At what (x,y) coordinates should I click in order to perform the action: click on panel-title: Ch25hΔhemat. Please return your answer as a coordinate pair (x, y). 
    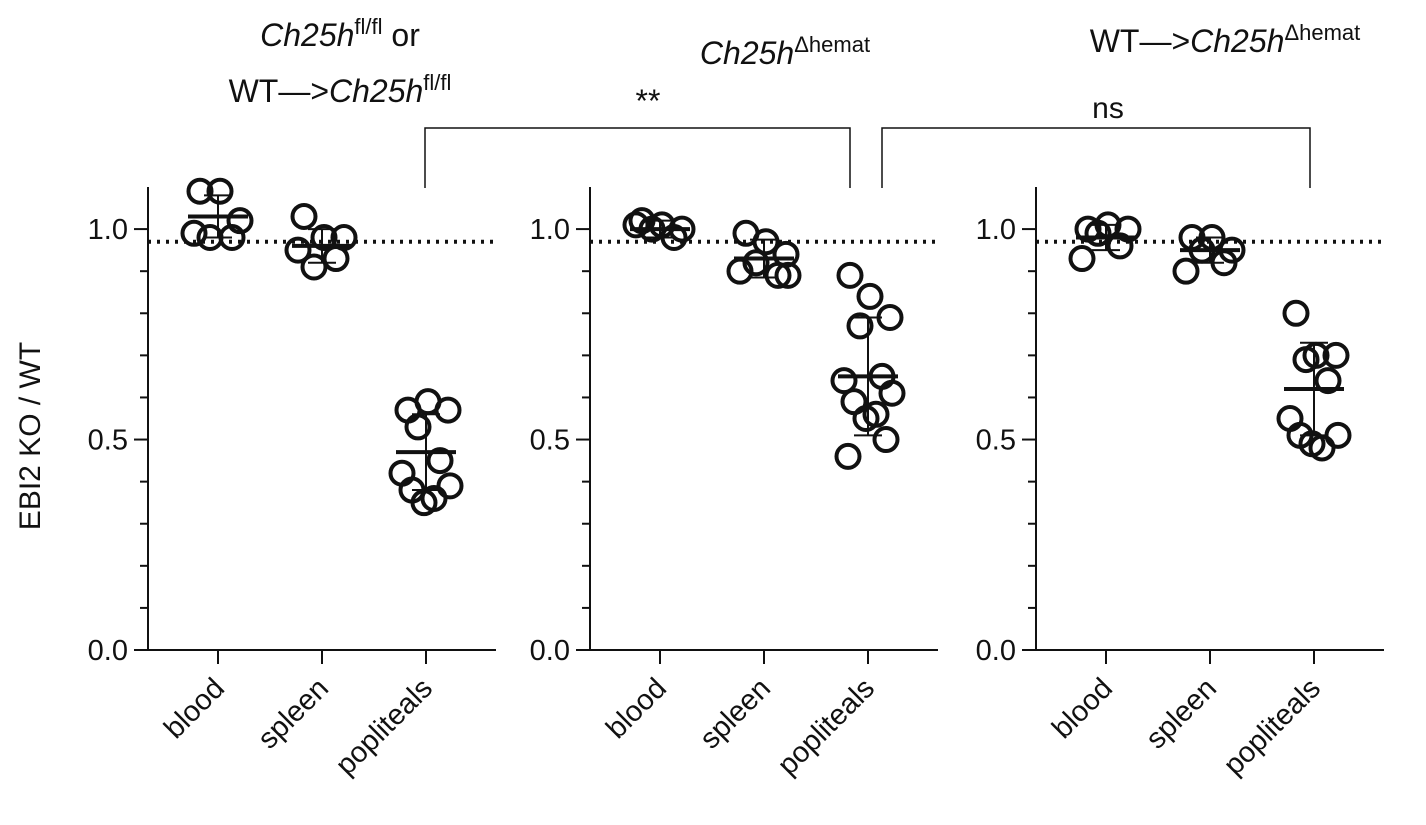
    Looking at the image, I should click on (785, 51).